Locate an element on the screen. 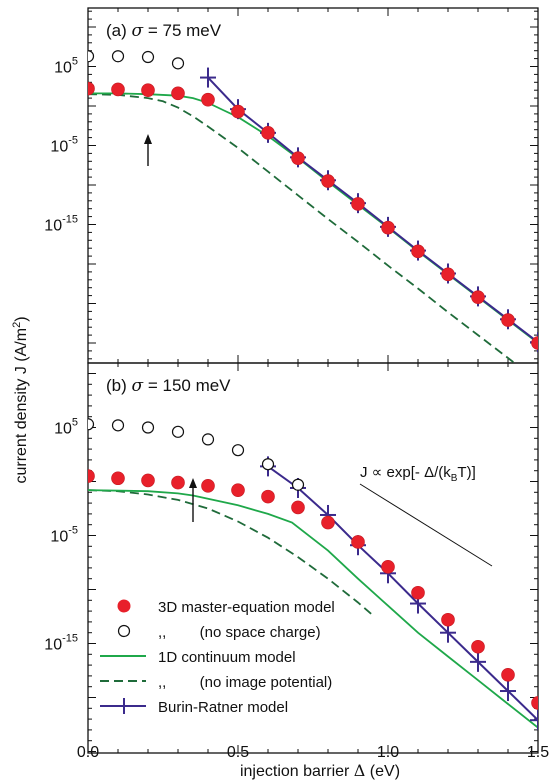 The image size is (552, 782). x-tick-label: 0.5 is located at coordinates (238, 752).